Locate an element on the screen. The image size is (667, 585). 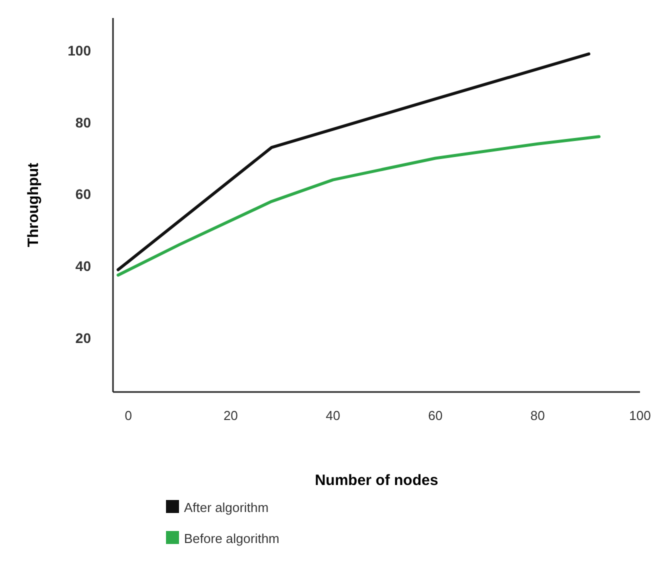
x-tick-label: 60 is located at coordinates (435, 415).